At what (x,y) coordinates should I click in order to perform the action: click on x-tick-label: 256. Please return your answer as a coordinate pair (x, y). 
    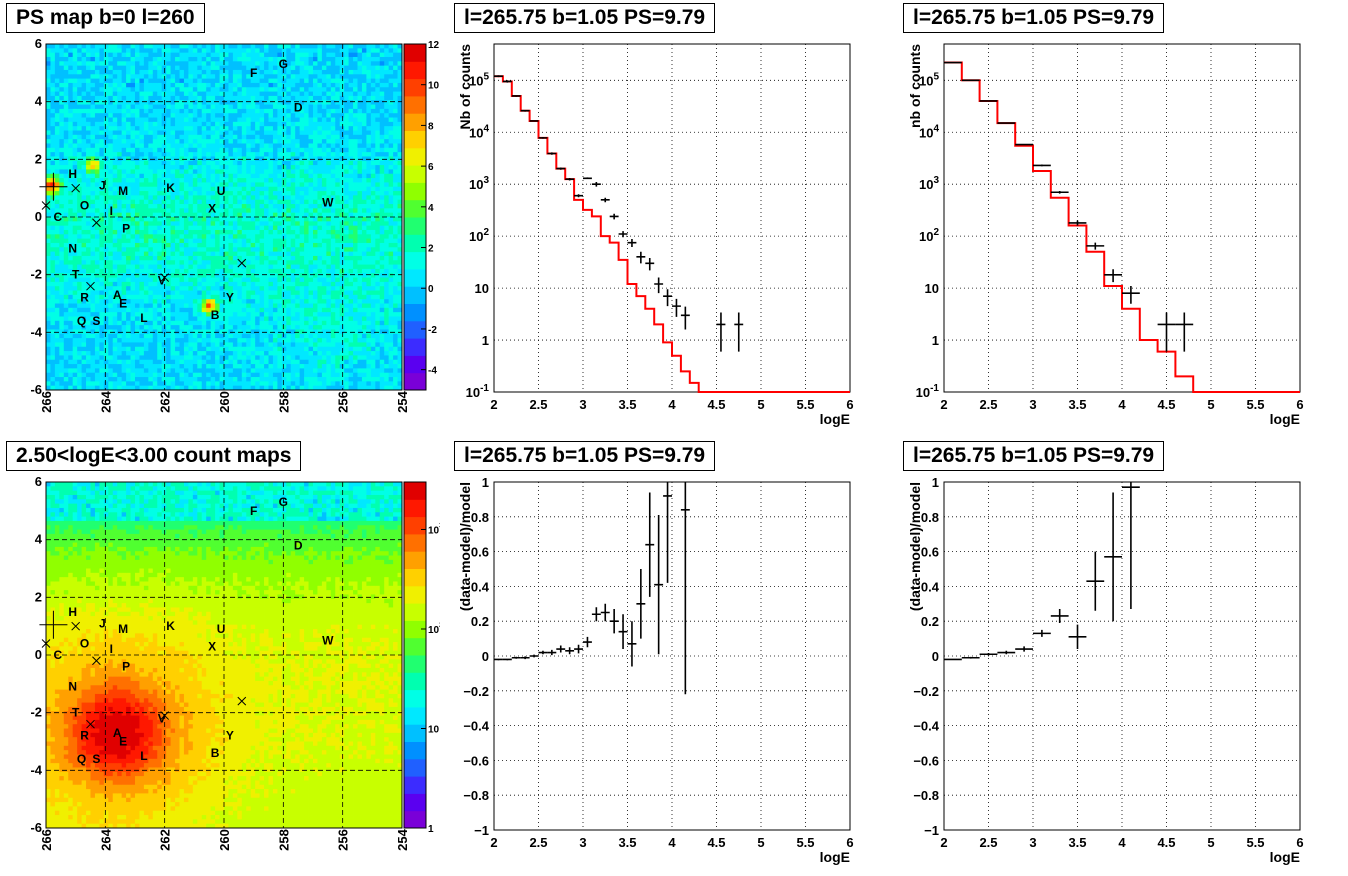
    Looking at the image, I should click on (343, 840).